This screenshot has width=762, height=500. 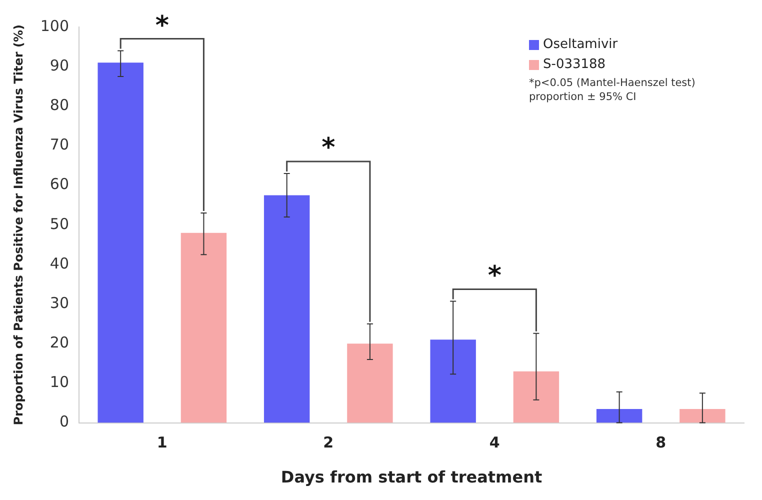 I want to click on y-tick-label: 50, so click(x=60, y=223).